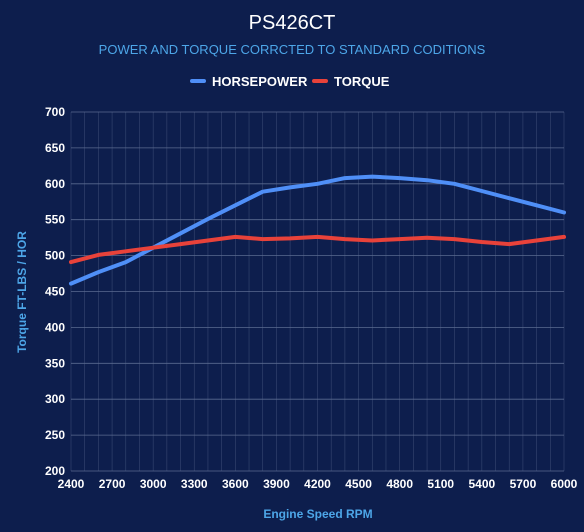 The width and height of the screenshot is (584, 532). I want to click on x-tick-label: 3300, so click(194, 484).